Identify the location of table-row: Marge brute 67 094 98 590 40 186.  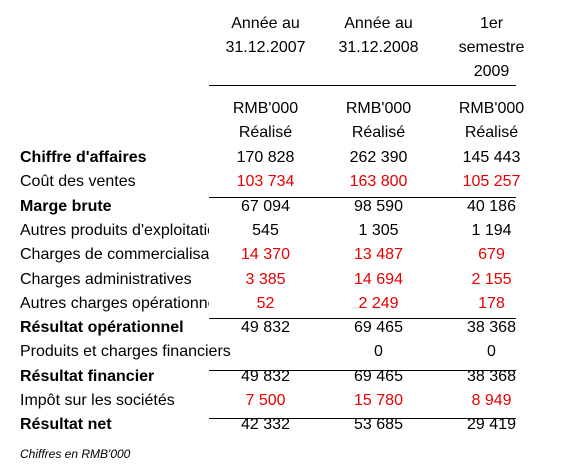
(284, 207).